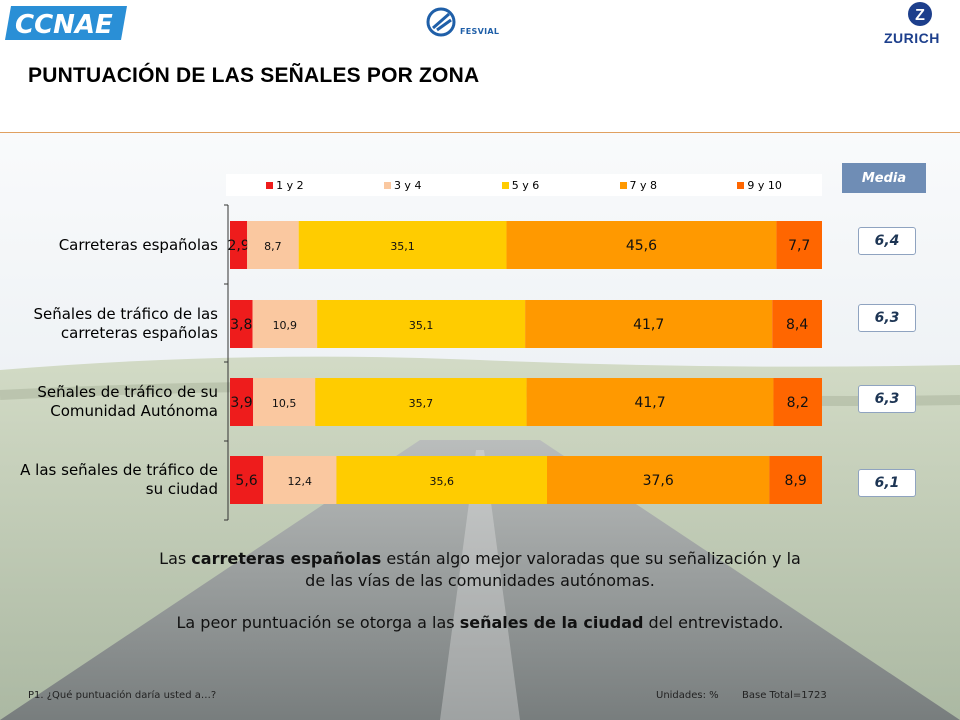 This screenshot has height=720, width=960. Describe the element at coordinates (318, 622) in the screenshot. I see `summary-text: La peor puntuación se otorga a las` at that location.